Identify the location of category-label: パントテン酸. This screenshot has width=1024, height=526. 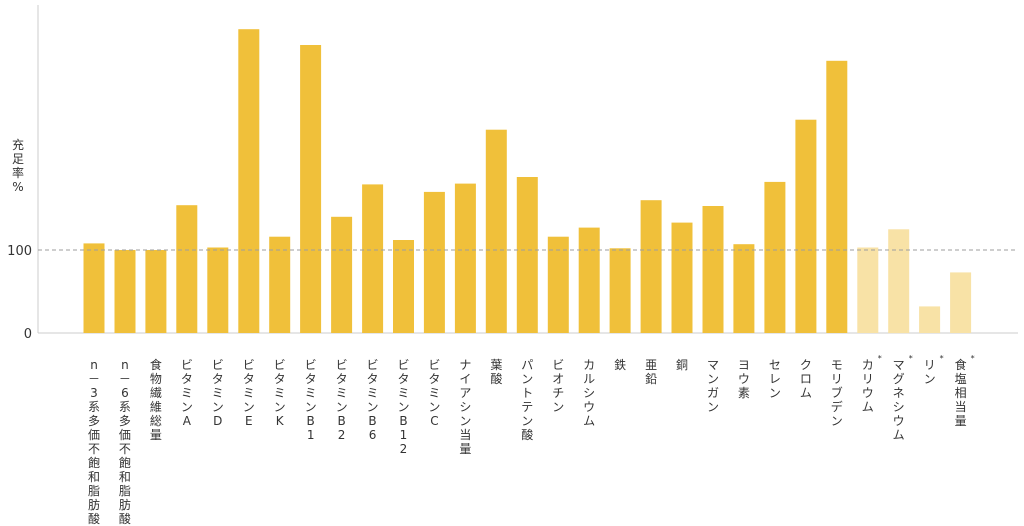
(527, 400).